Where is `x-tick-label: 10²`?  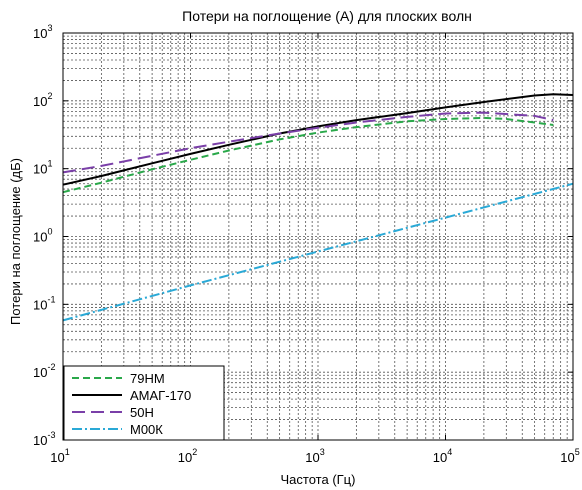
x-tick-label: 10² is located at coordinates (187, 456).